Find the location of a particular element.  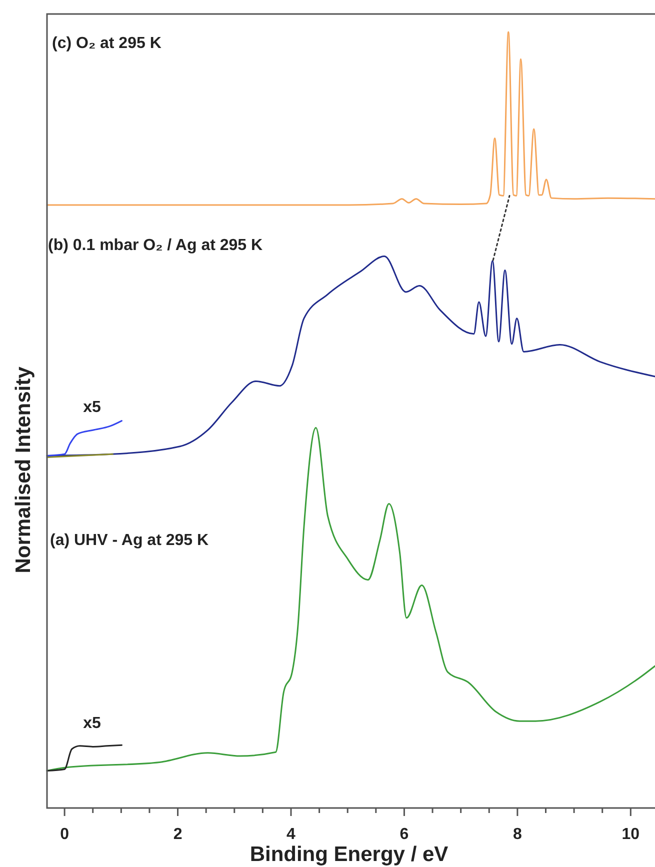

x-tick-label: 10 is located at coordinates (631, 834).